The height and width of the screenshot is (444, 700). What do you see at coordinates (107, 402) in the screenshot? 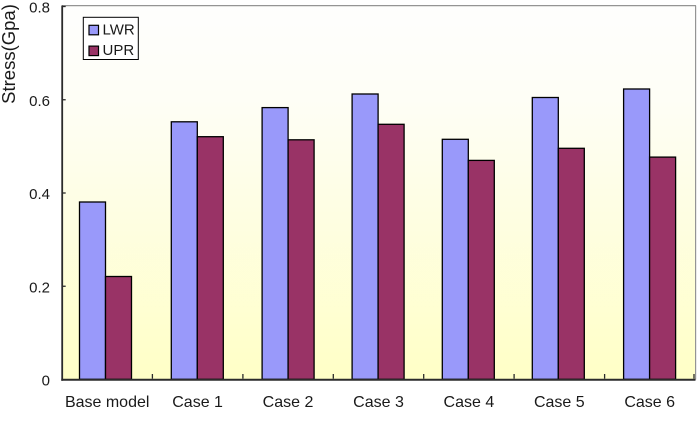
I see `svg-text: Base model` at bounding box center [107, 402].